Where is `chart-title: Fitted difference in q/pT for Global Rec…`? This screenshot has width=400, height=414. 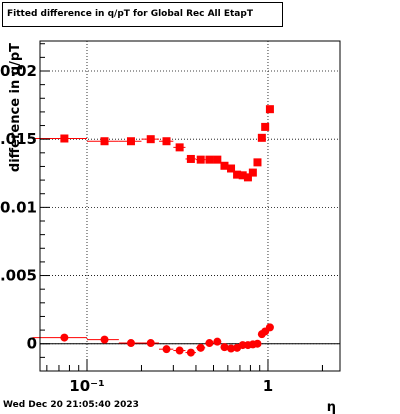
chart-title: Fitted difference in q/pT for Global Rec… is located at coordinates (142, 14).